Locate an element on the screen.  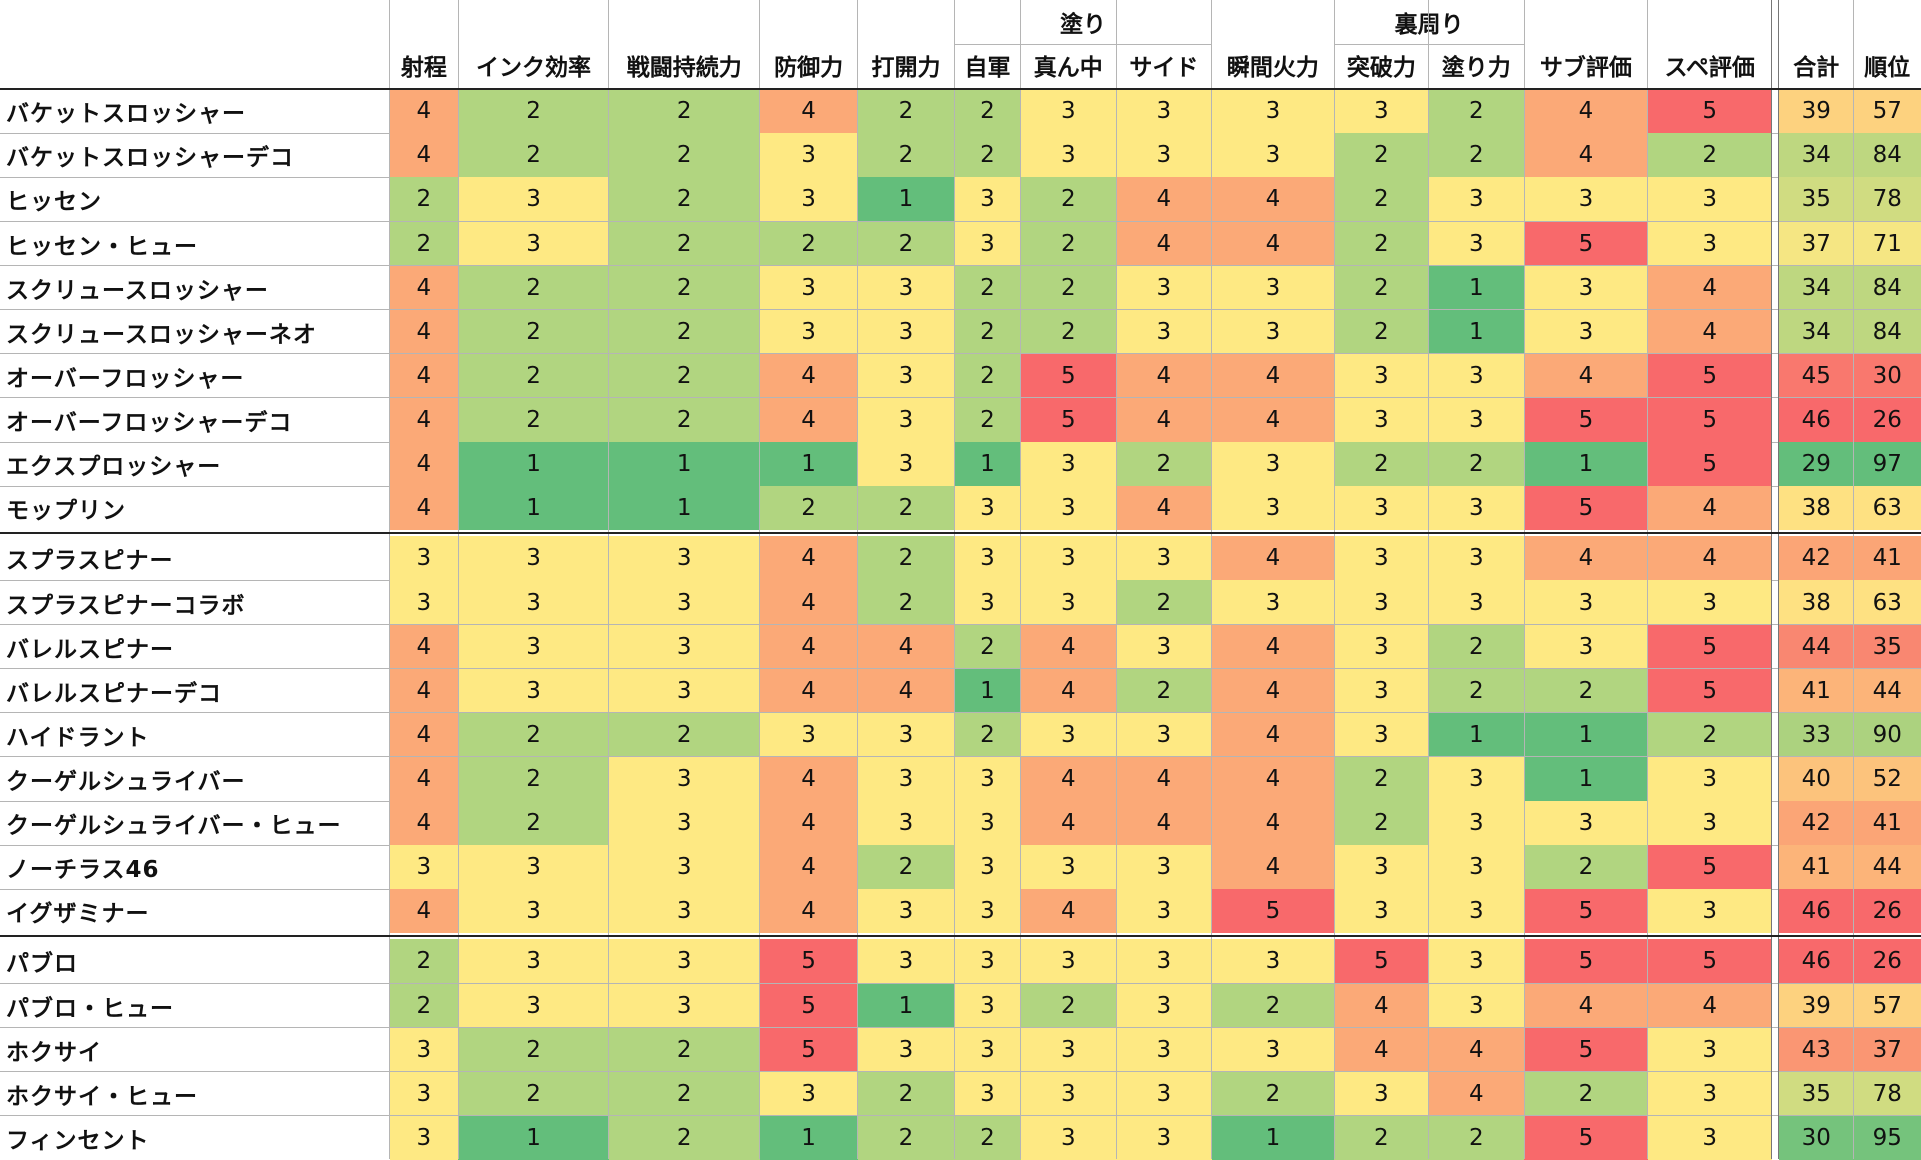
column-header: インク効率 is located at coordinates (534, 68).